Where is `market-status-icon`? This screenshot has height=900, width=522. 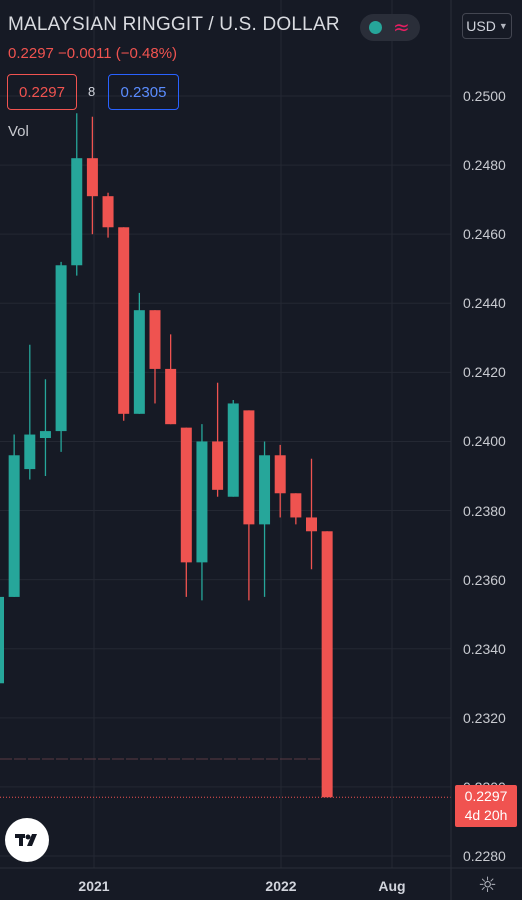 market-status-icon is located at coordinates (375, 27).